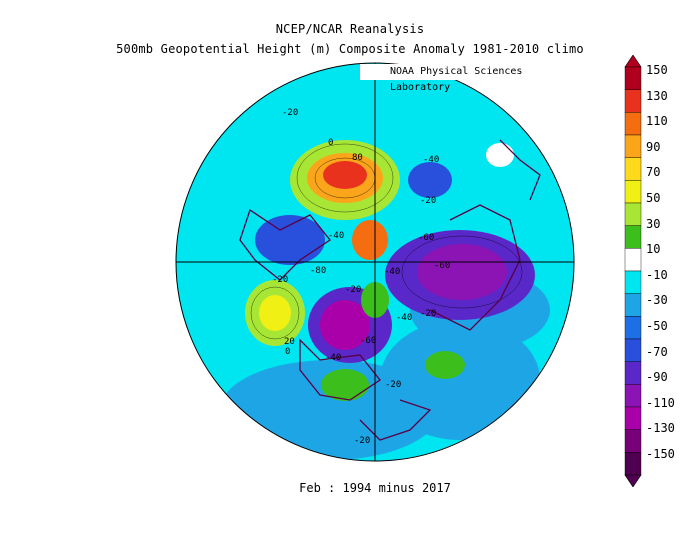 The height and width of the screenshot is (542, 700). I want to click on colorbar-label: -90, so click(657, 377).